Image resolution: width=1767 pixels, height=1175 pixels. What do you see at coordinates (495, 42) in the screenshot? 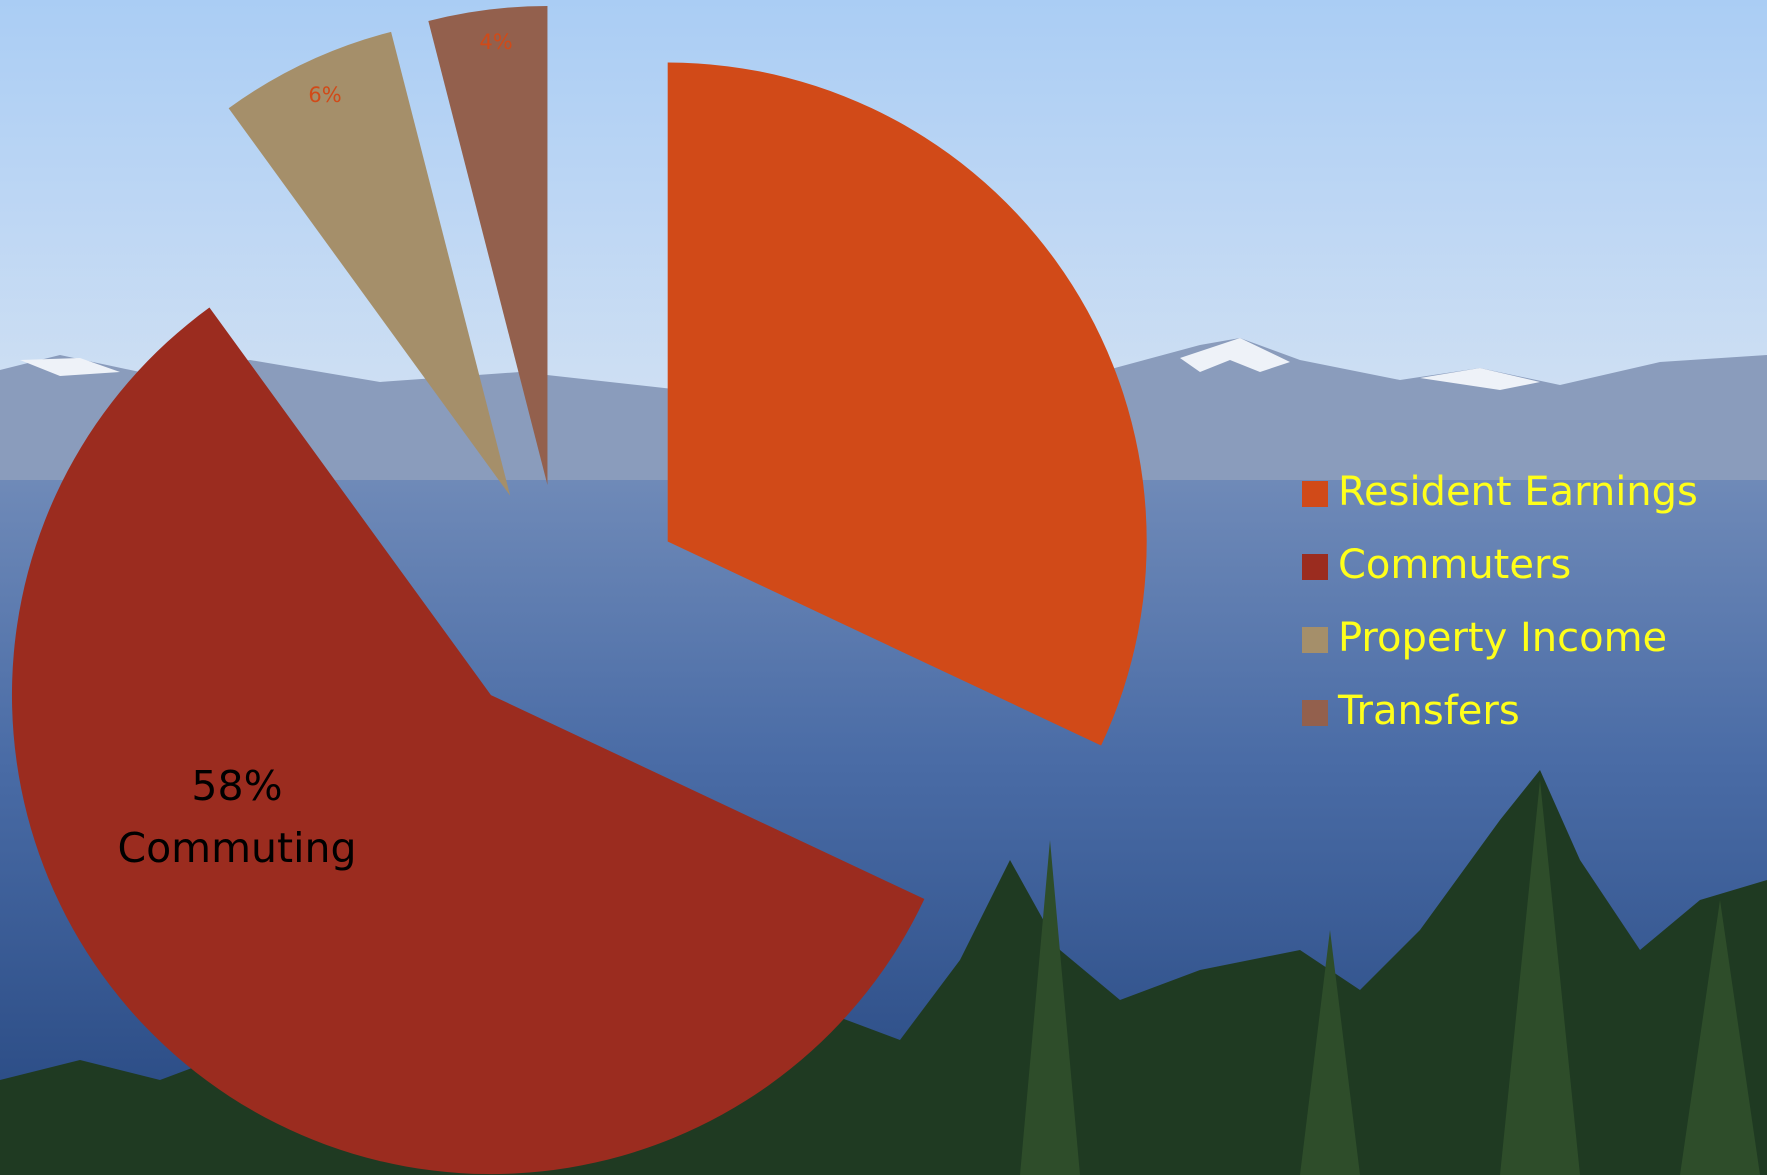
I see `data-label: 4%` at bounding box center [495, 42].